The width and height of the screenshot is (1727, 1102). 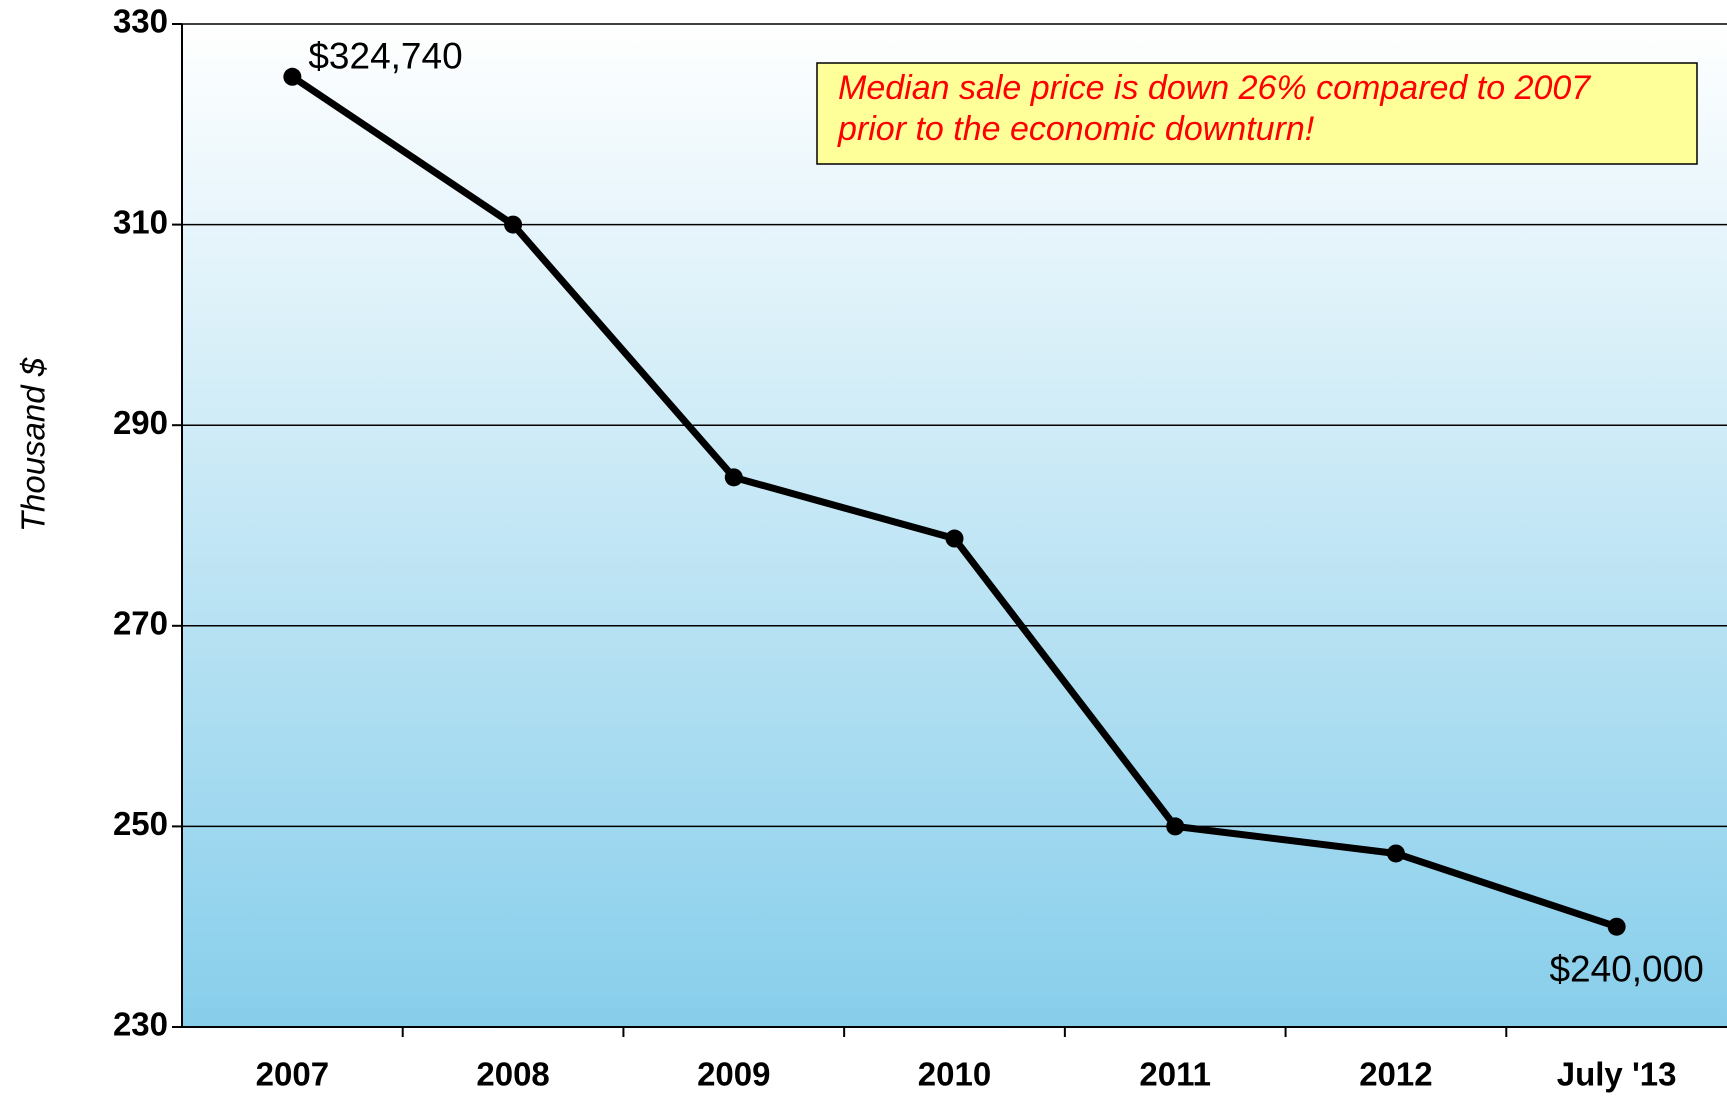 What do you see at coordinates (1175, 1074) in the screenshot?
I see `x-tick-label: 2011` at bounding box center [1175, 1074].